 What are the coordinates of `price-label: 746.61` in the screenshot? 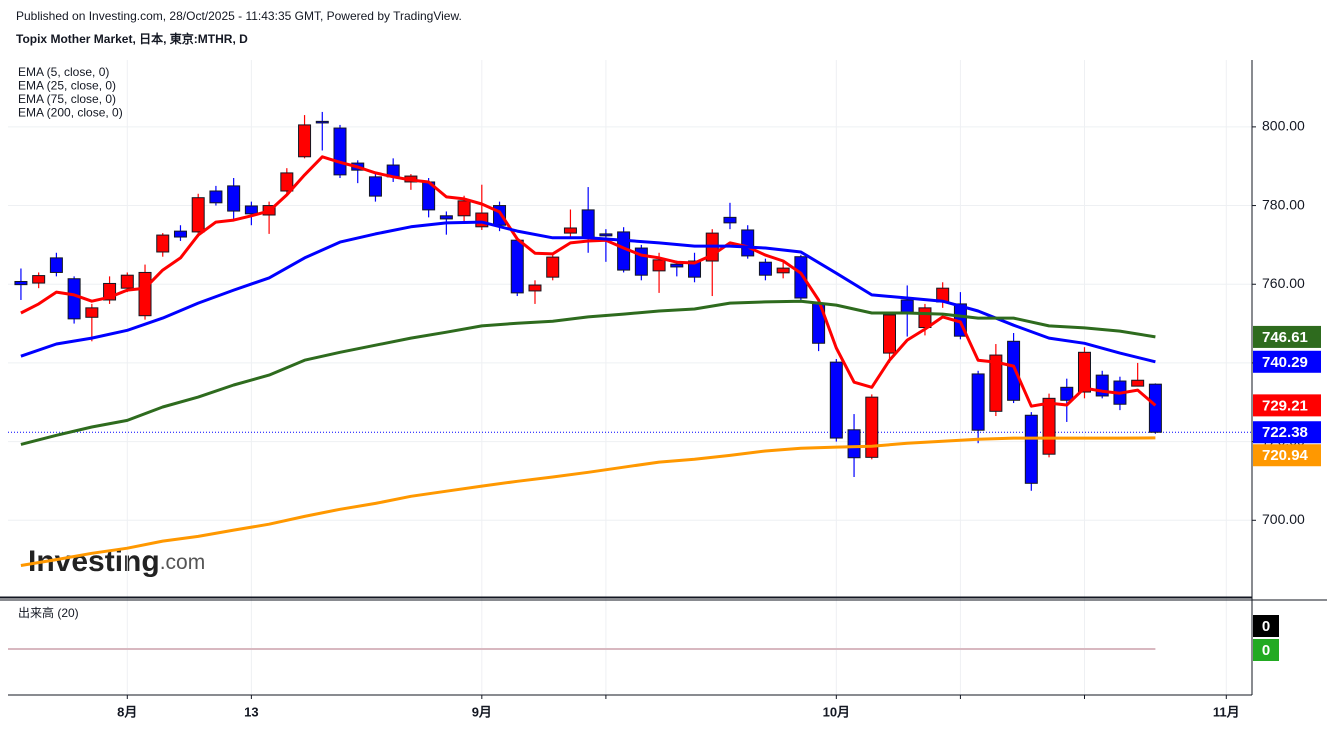 It's located at (1285, 337).